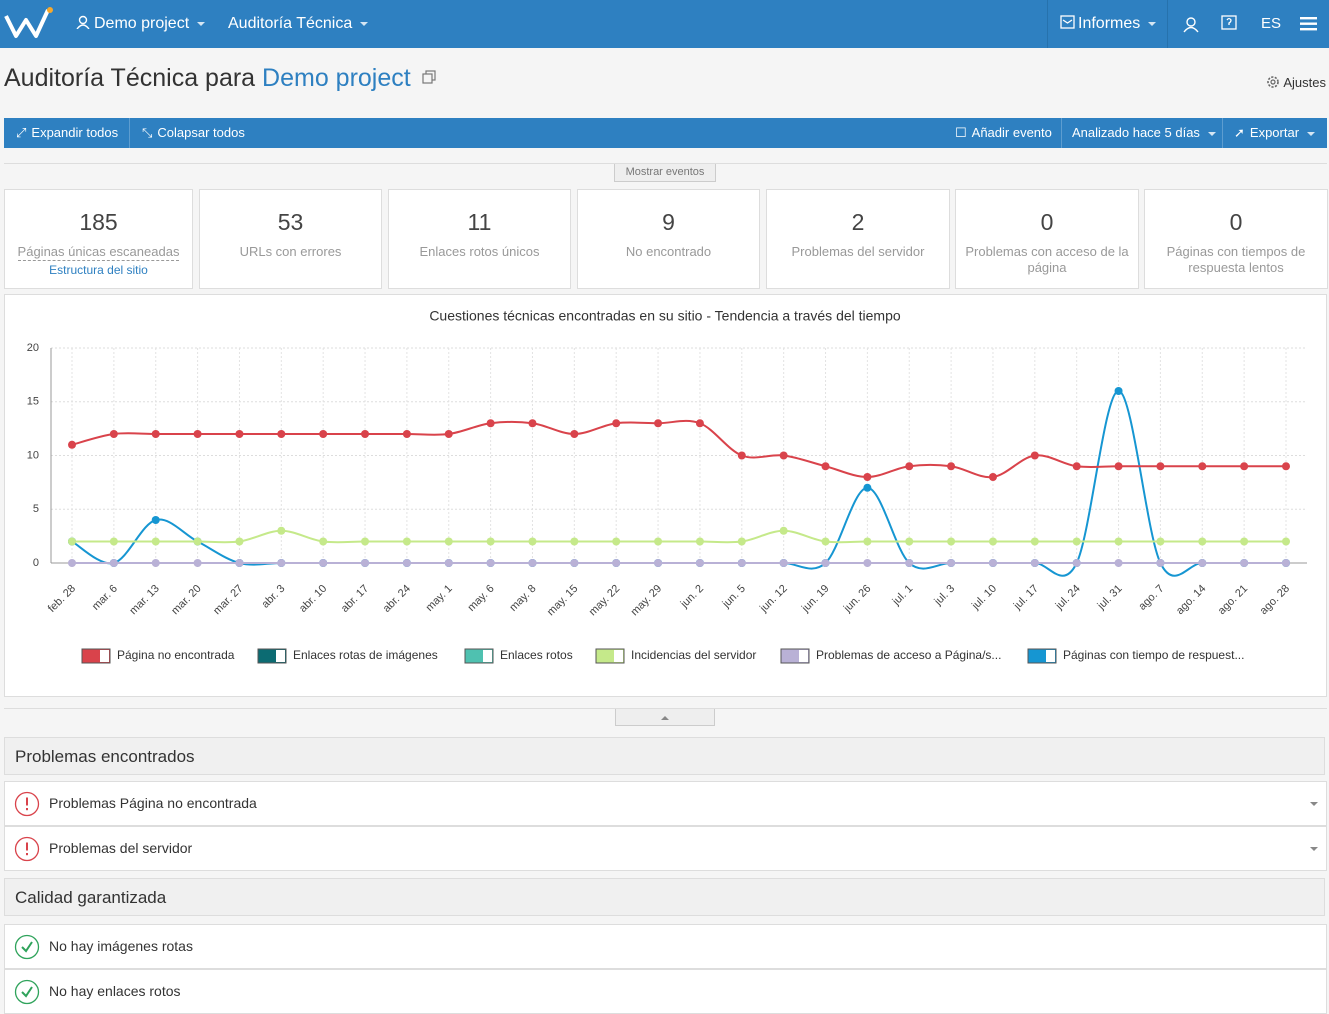  Describe the element at coordinates (665, 803) in the screenshot. I see `section-item: Problemas Página no encontrada` at that location.